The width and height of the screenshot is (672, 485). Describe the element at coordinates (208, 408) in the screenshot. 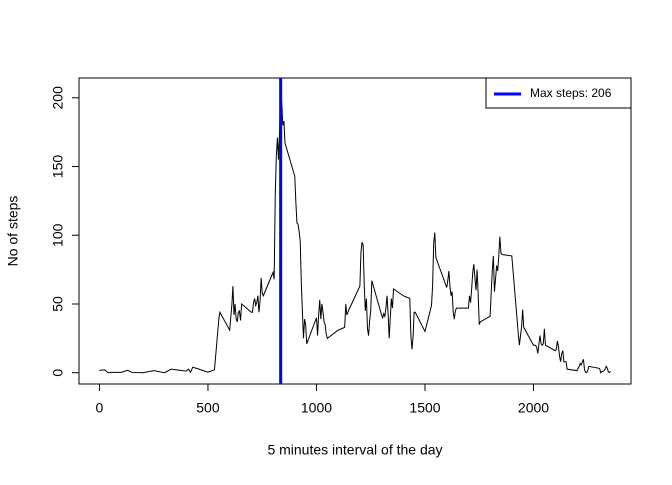

I see `x-tick-label: 500` at that location.